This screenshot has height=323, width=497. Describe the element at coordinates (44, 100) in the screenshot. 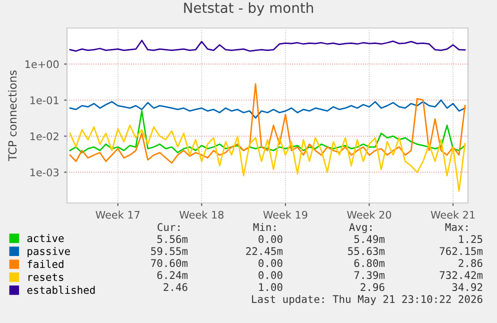

I see `y-tick-label: 1e-01` at that location.